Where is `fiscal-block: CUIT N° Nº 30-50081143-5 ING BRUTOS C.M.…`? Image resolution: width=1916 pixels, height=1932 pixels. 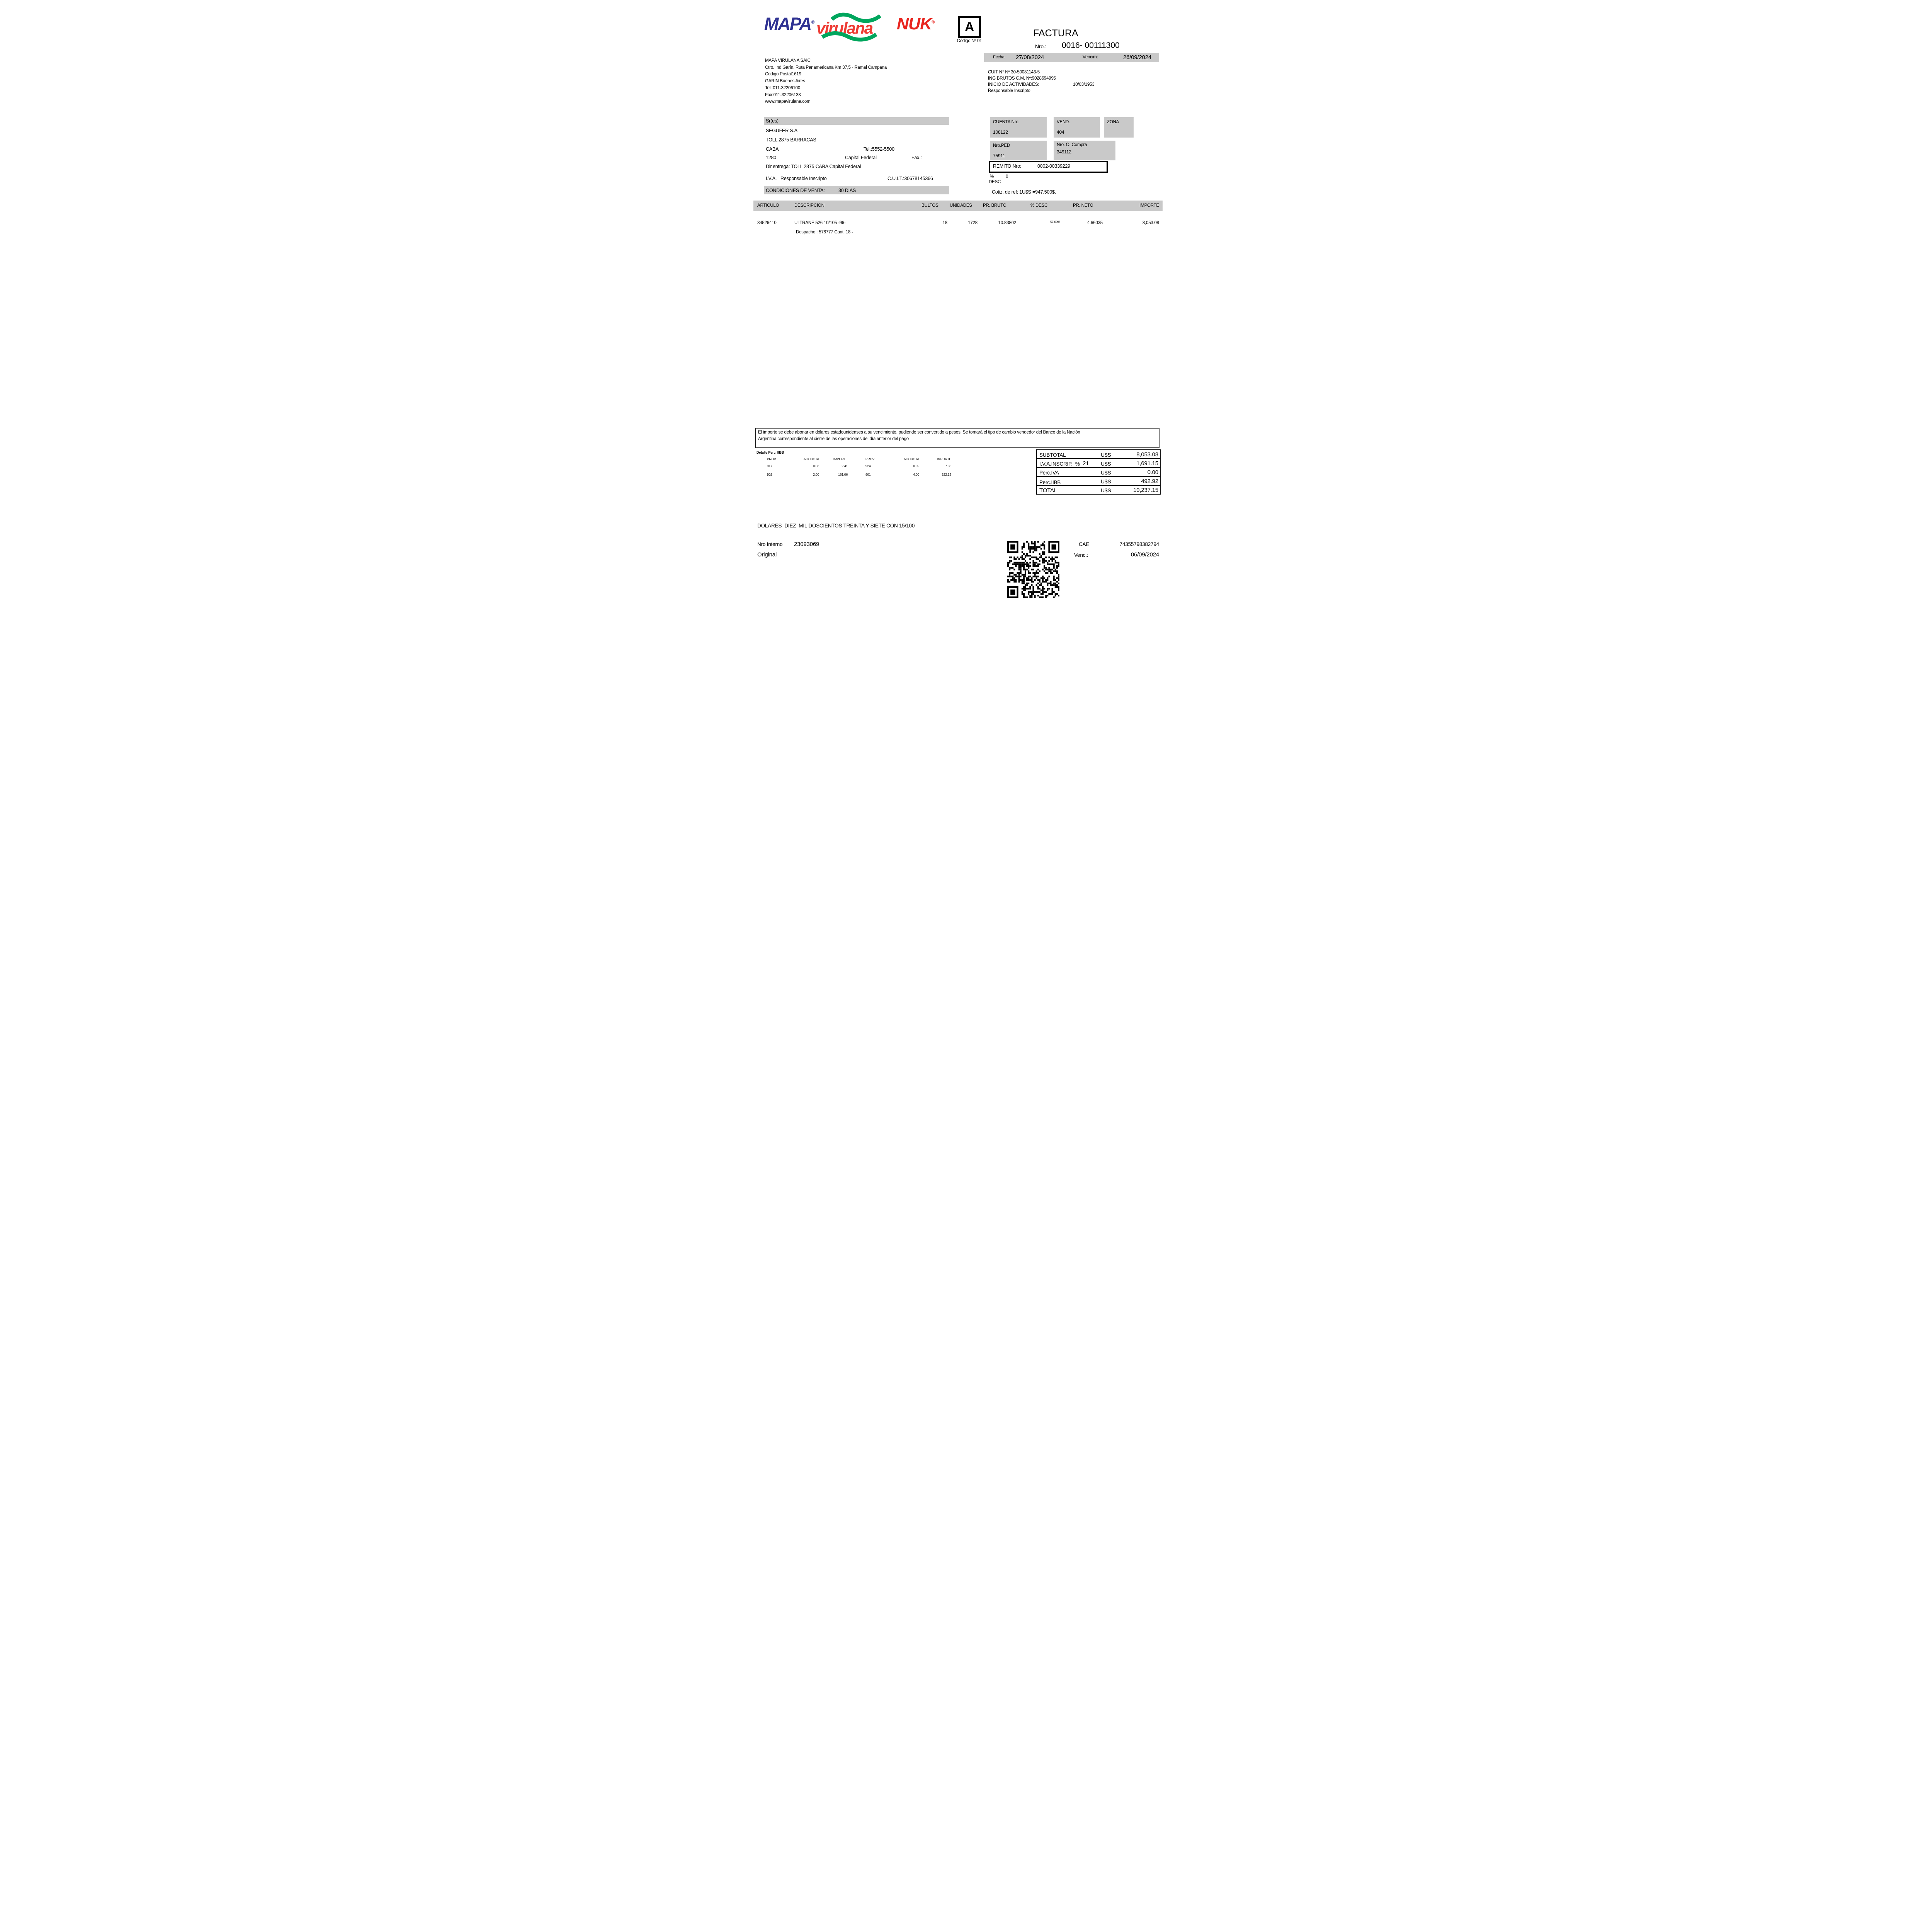
fiscal-block: CUIT N° Nº 30-50081143-5 ING BRUTOS C.M.… is located at coordinates (1073, 82).